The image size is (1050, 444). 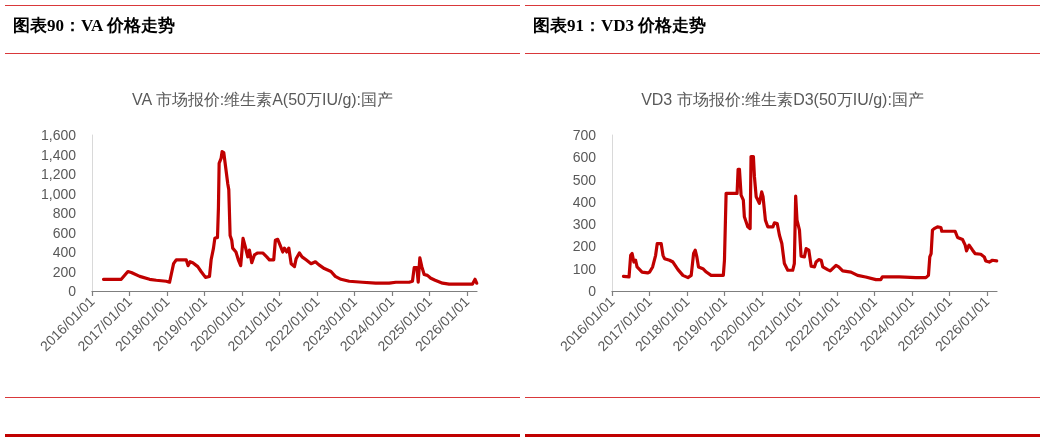 I want to click on y-tick-label: 100, so click(x=584, y=268).